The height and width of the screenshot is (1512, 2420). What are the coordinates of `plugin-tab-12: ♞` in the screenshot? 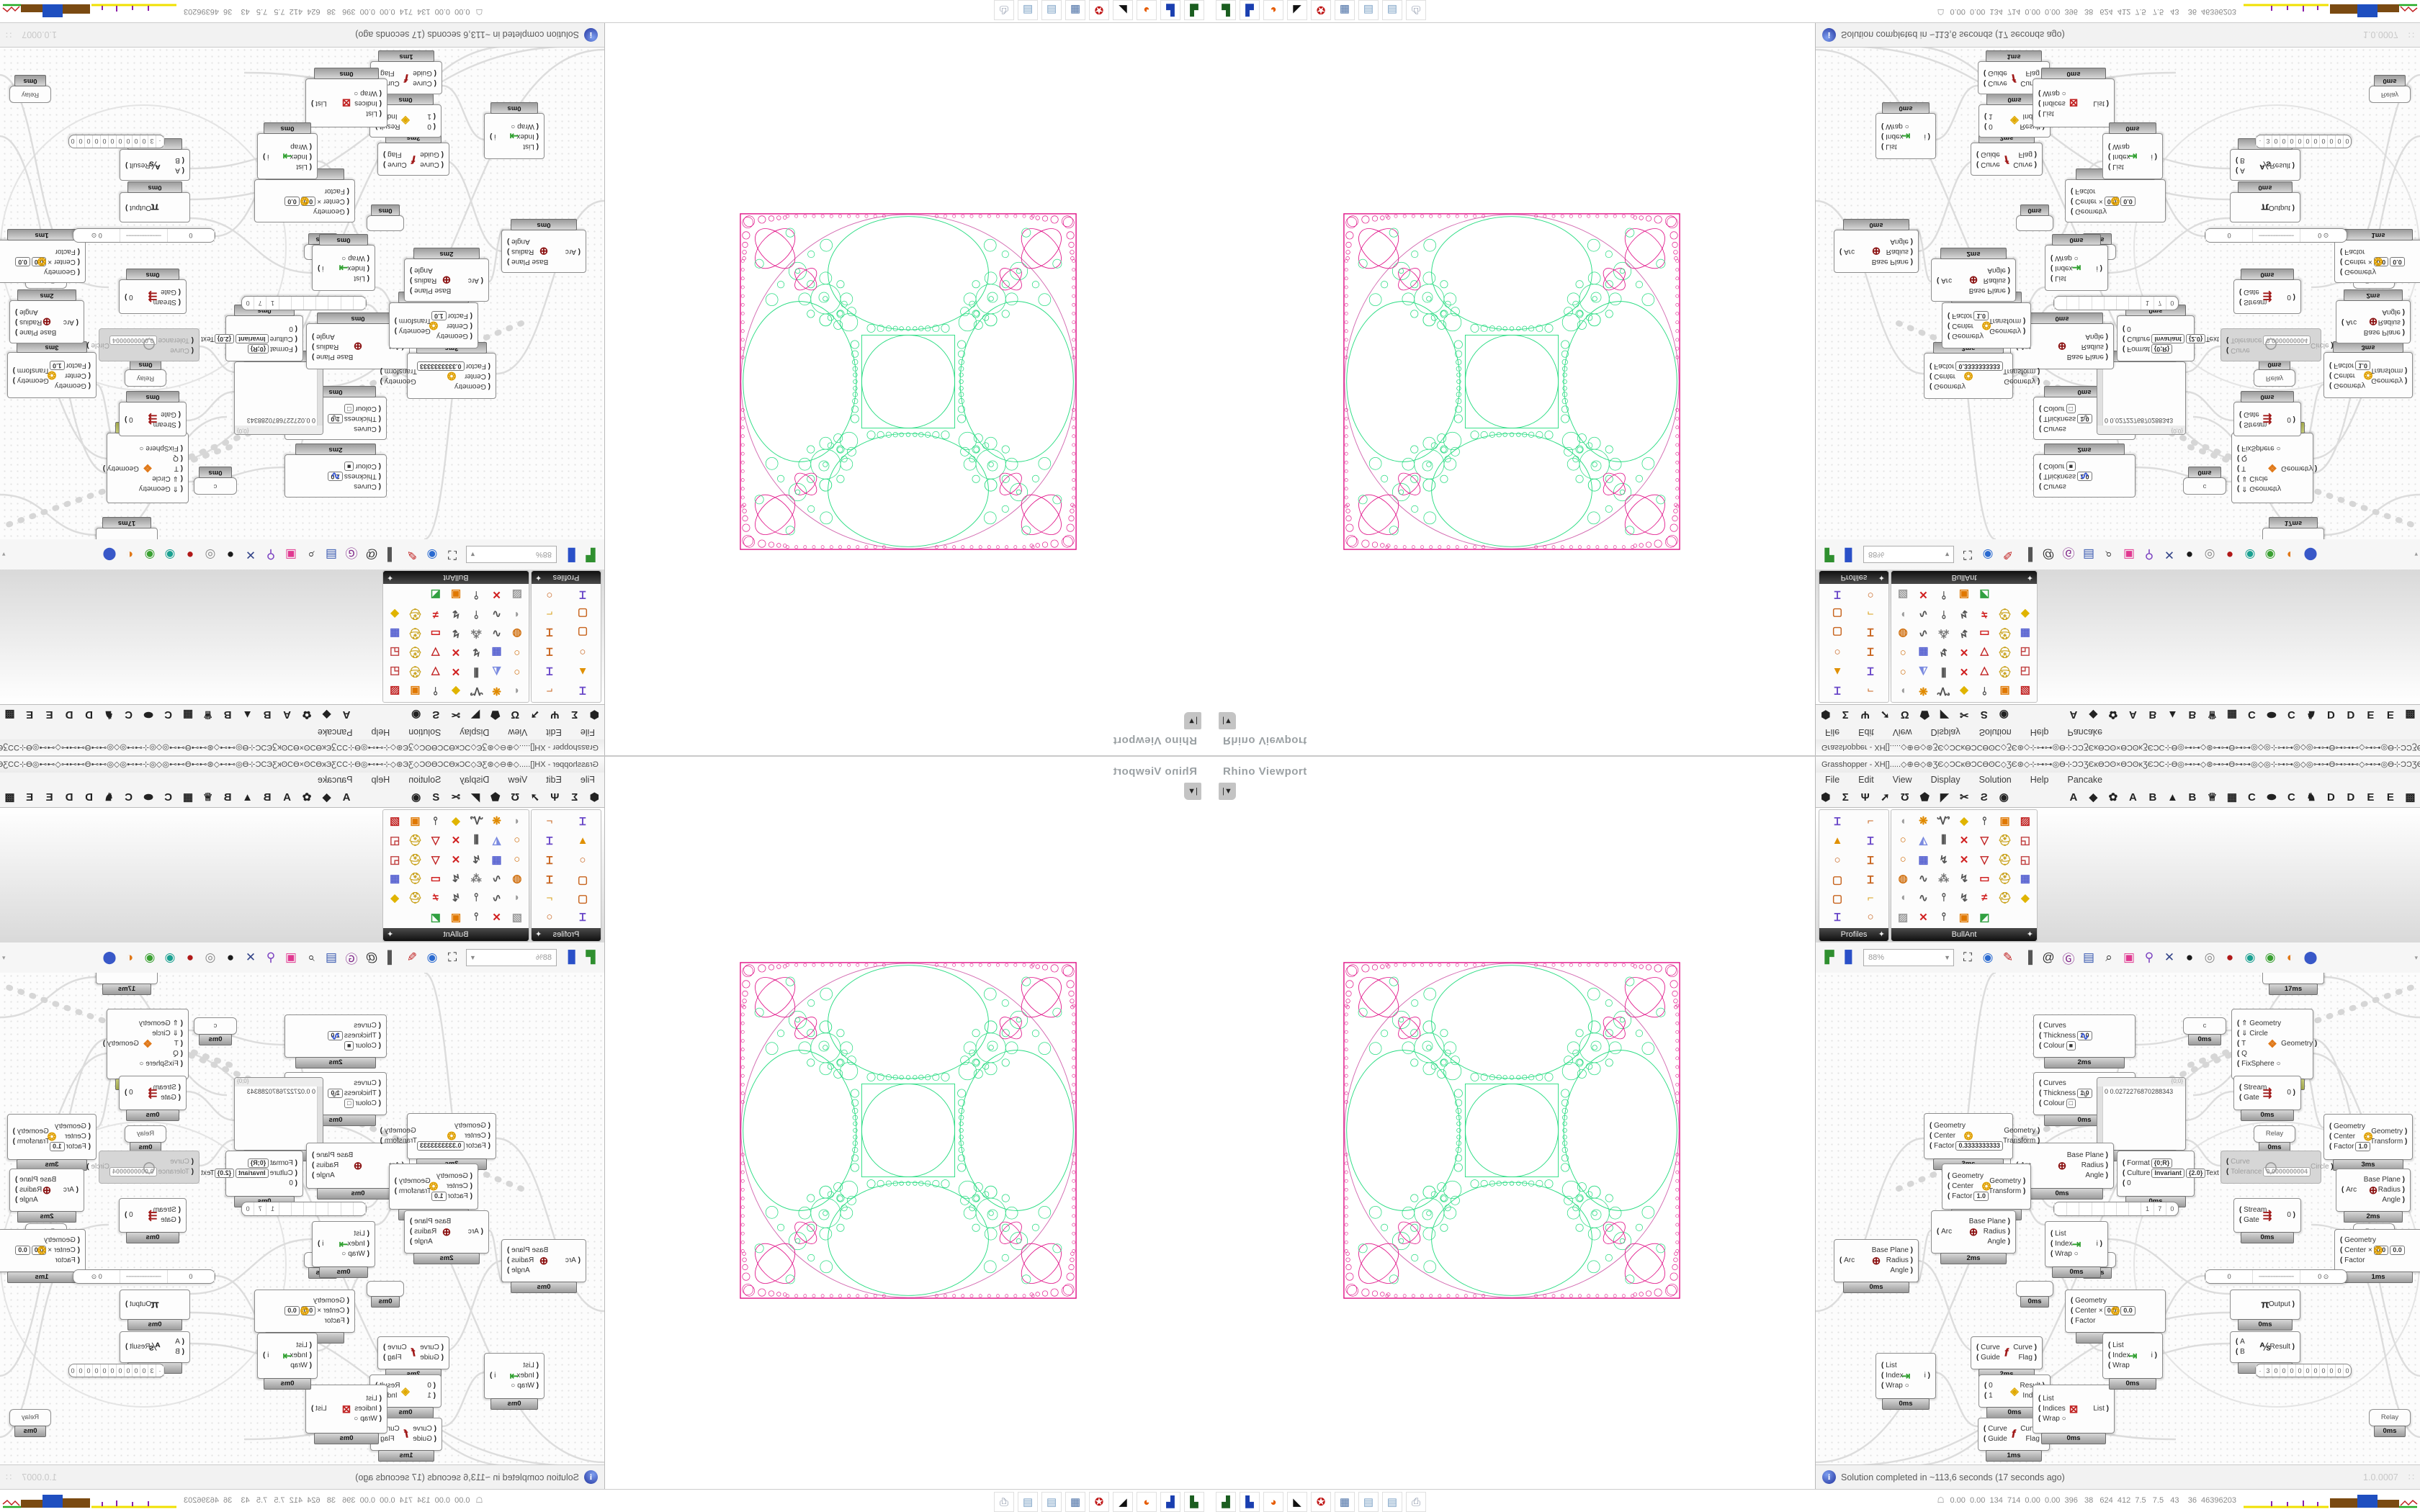 It's located at (2311, 714).